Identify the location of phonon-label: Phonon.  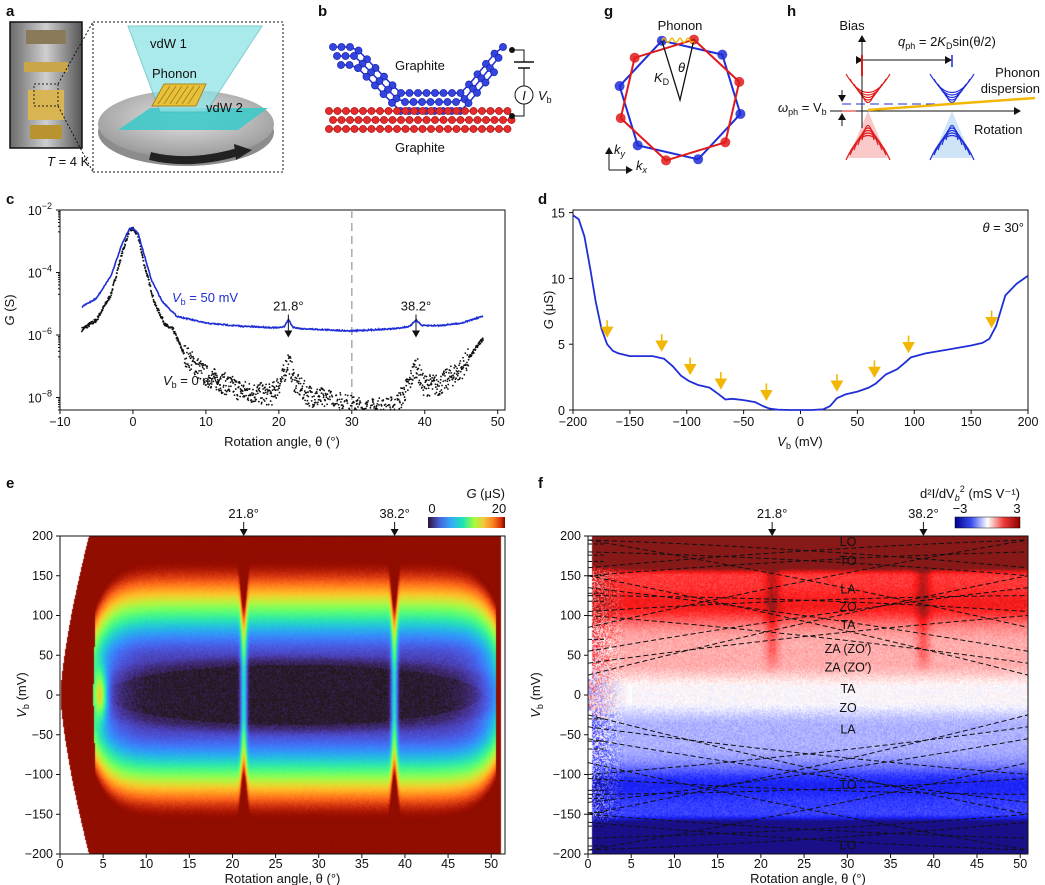
(174, 73).